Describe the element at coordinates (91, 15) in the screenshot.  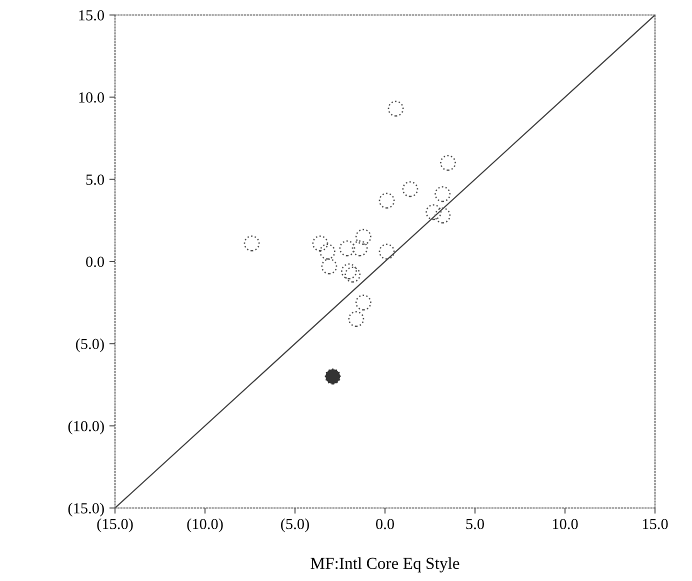
I see `y-tick-label: 15.0` at that location.